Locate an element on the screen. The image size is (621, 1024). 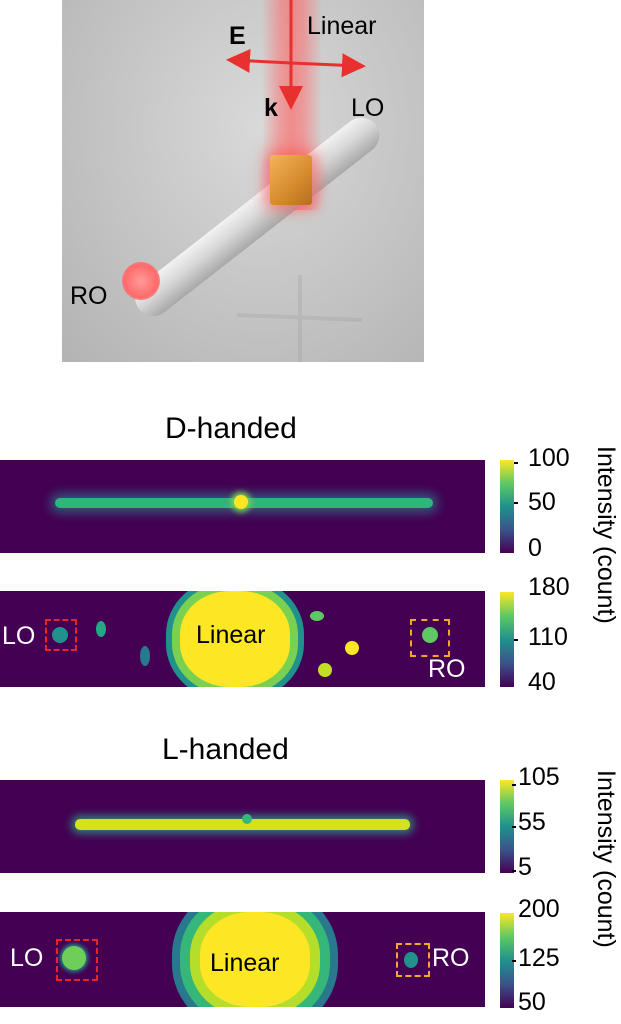
l-waveguide-colorbar is located at coordinates (507, 826).